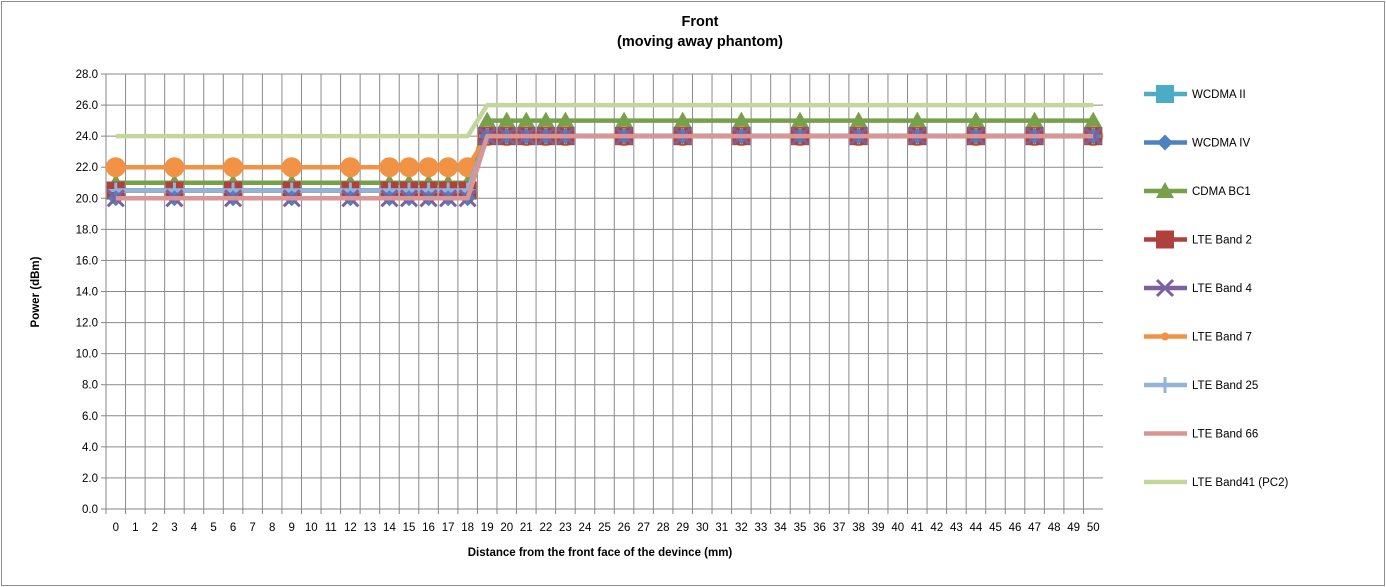 This screenshot has height=587, width=1386. I want to click on x-tick-label: 21, so click(526, 528).